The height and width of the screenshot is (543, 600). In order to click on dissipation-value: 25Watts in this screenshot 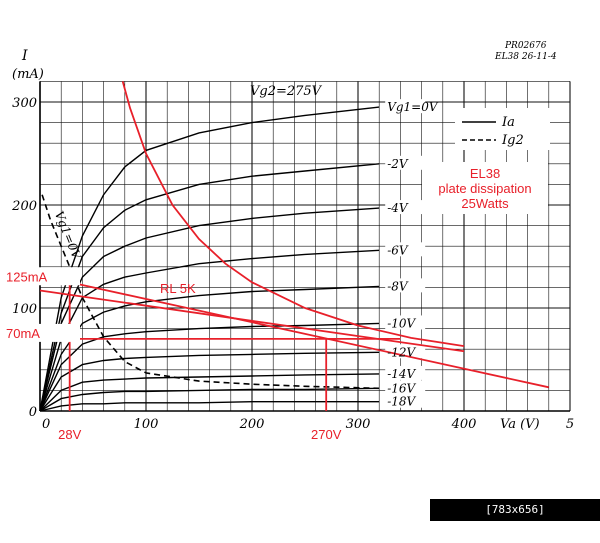, I will do `click(485, 203)`.